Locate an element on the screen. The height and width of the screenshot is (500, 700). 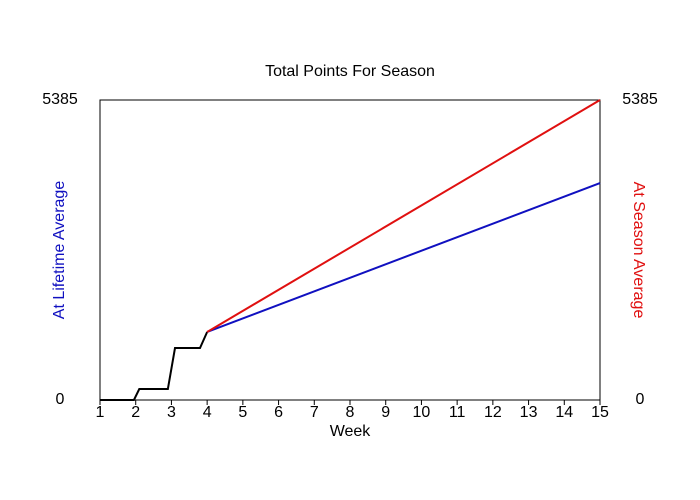
x-tick-label: 8 is located at coordinates (350, 412).